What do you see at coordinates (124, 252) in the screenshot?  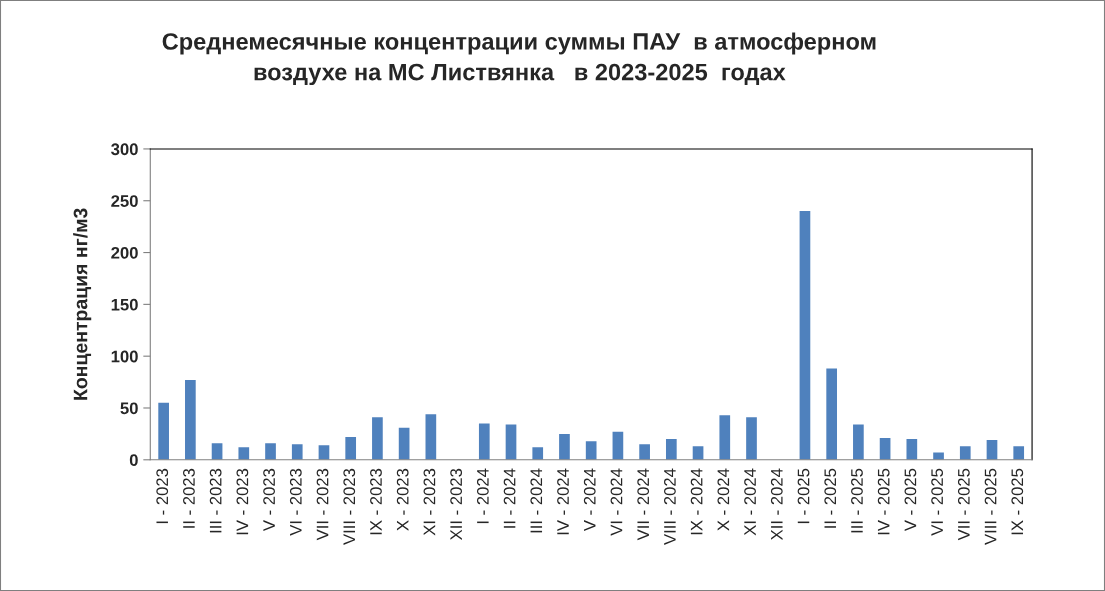 I see `y-tick-label: 200` at bounding box center [124, 252].